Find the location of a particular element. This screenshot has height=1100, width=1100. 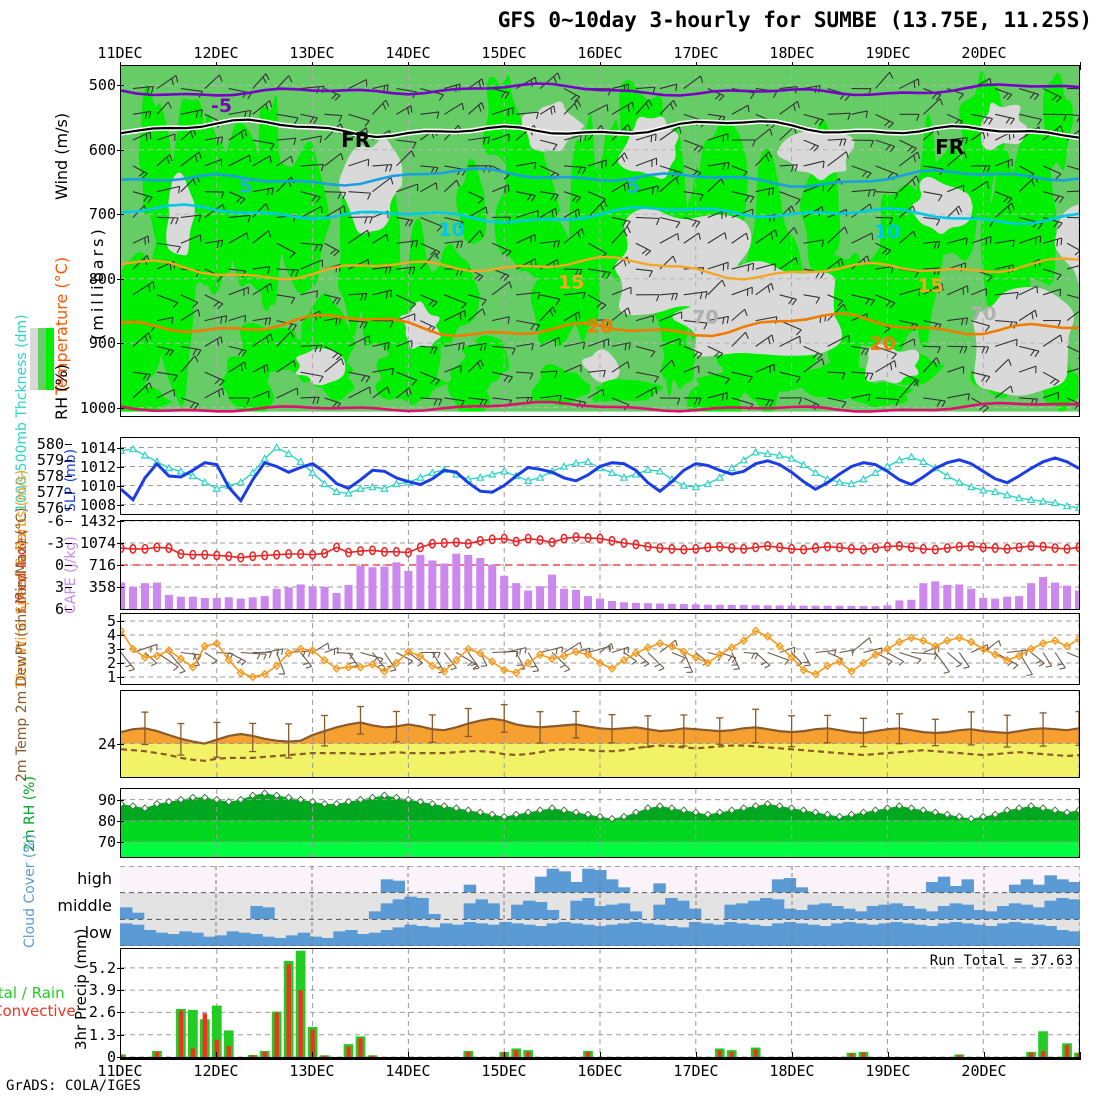

contour-label: -5 is located at coordinates (221, 106).